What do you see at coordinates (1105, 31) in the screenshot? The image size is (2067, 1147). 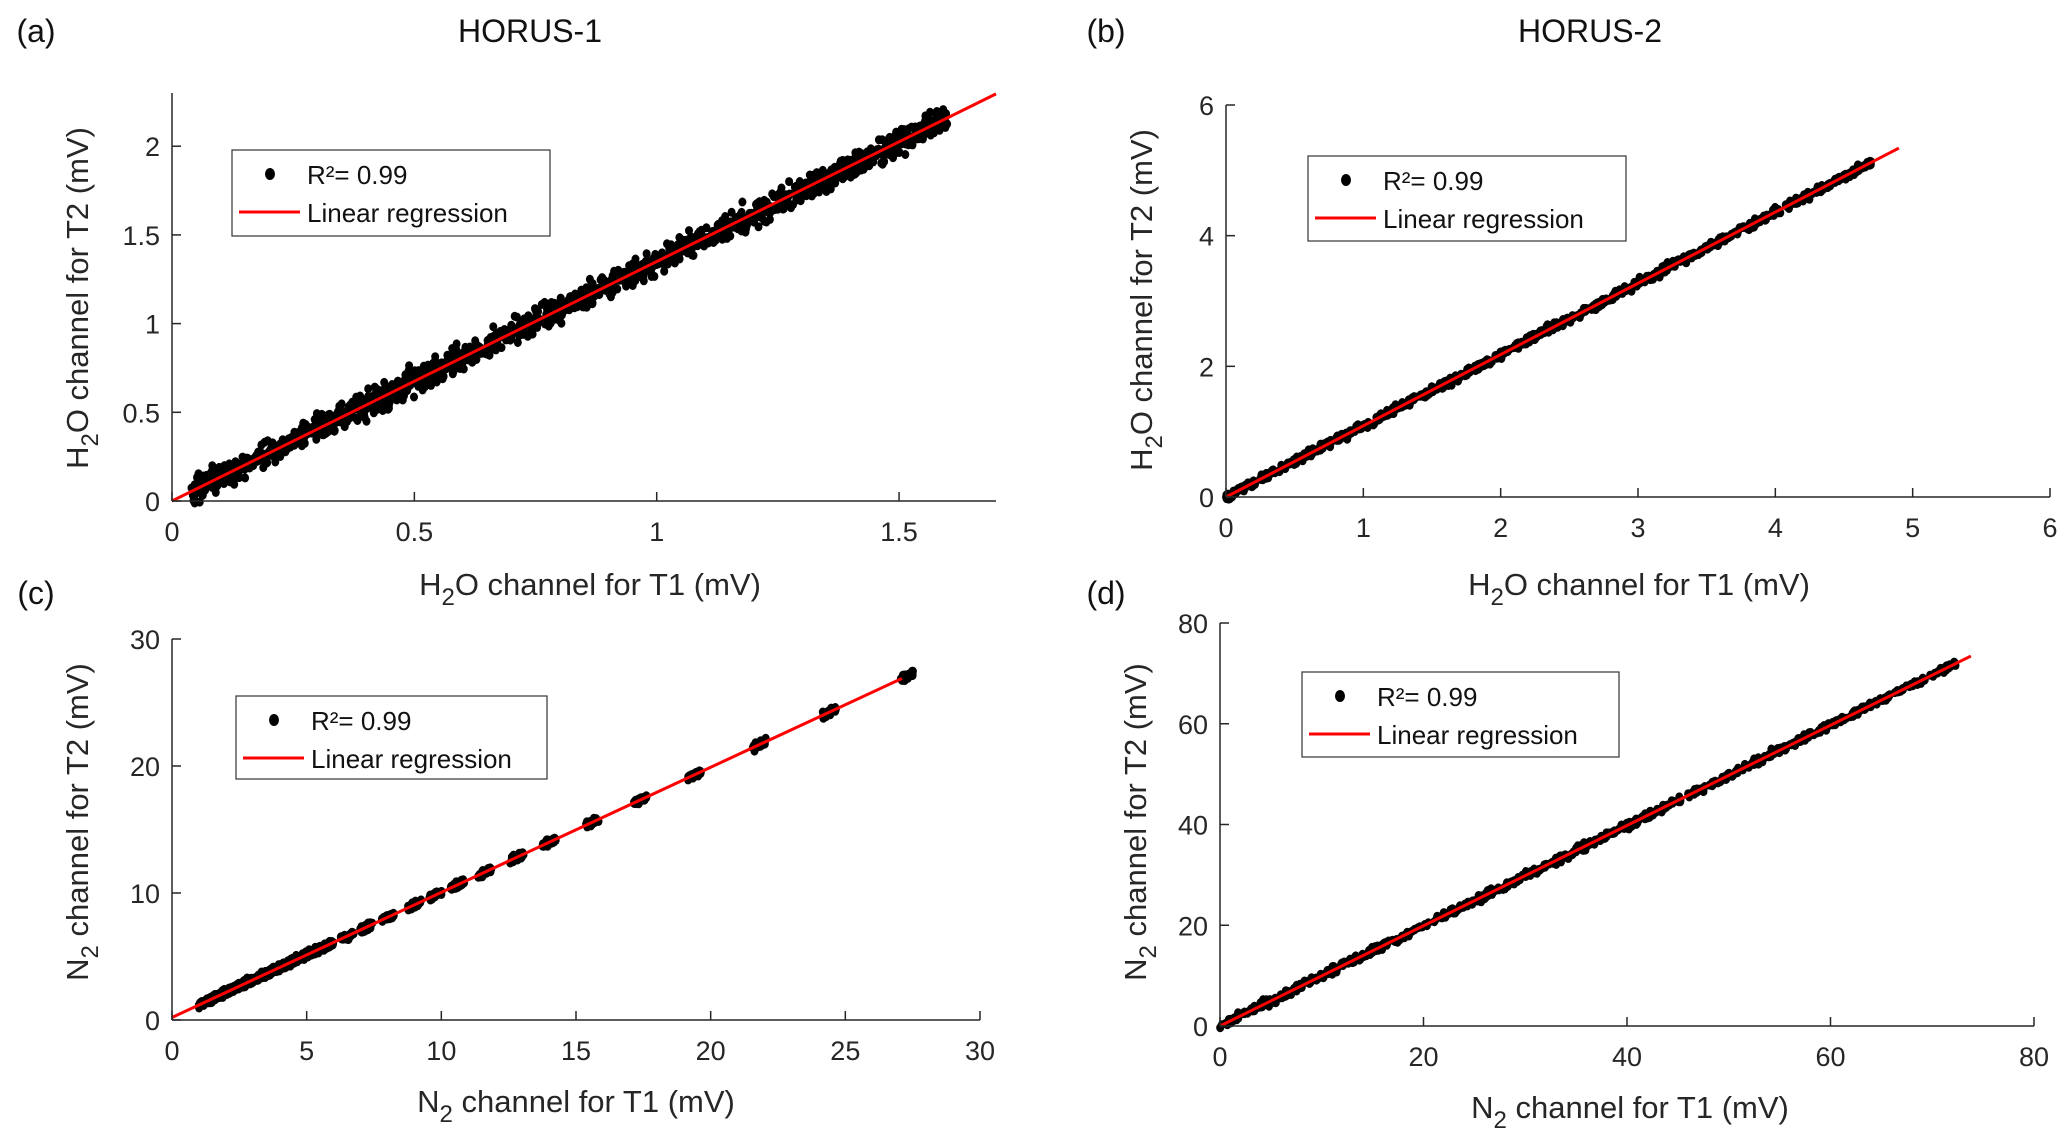 I see `panel-label: (b)` at bounding box center [1105, 31].